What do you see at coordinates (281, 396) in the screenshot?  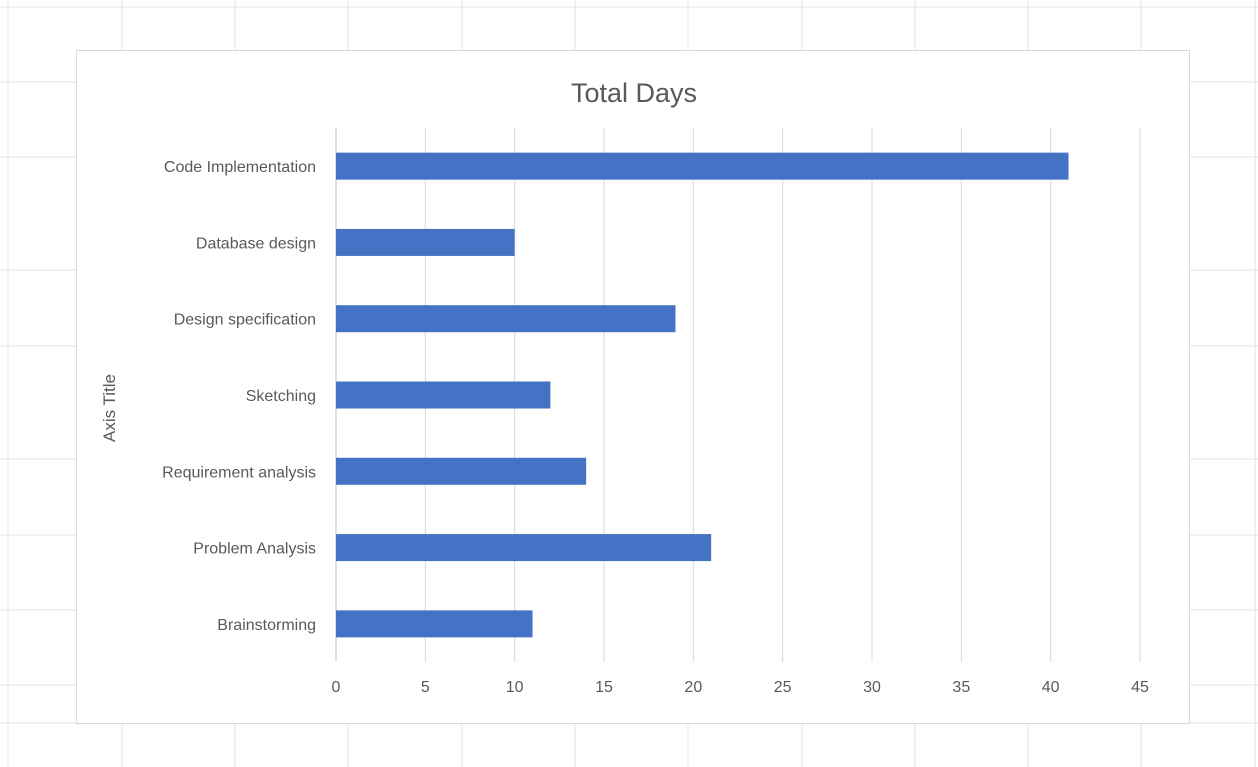 I see `category-label: Sketching` at bounding box center [281, 396].